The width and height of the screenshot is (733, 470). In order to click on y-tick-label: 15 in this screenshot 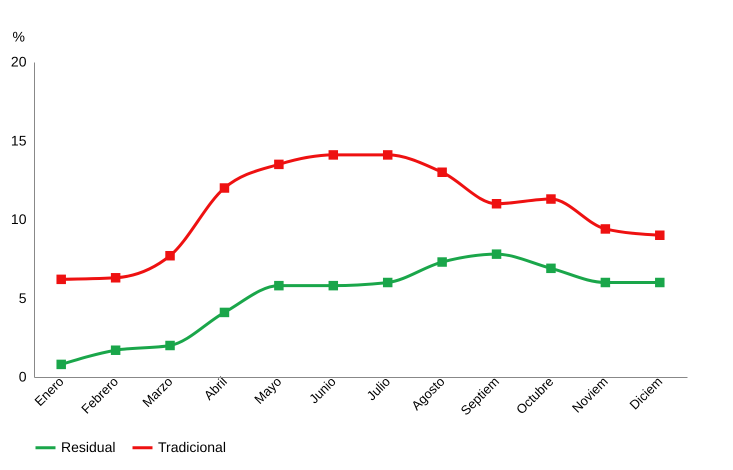, I will do `click(18, 140)`.